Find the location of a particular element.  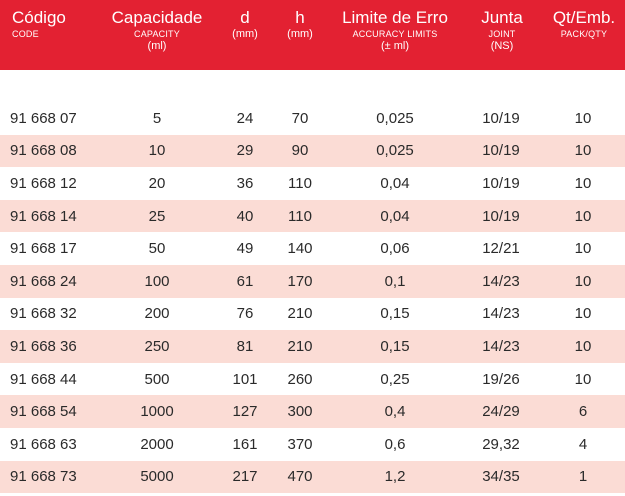

limit-cell: 0,15 is located at coordinates (395, 314).